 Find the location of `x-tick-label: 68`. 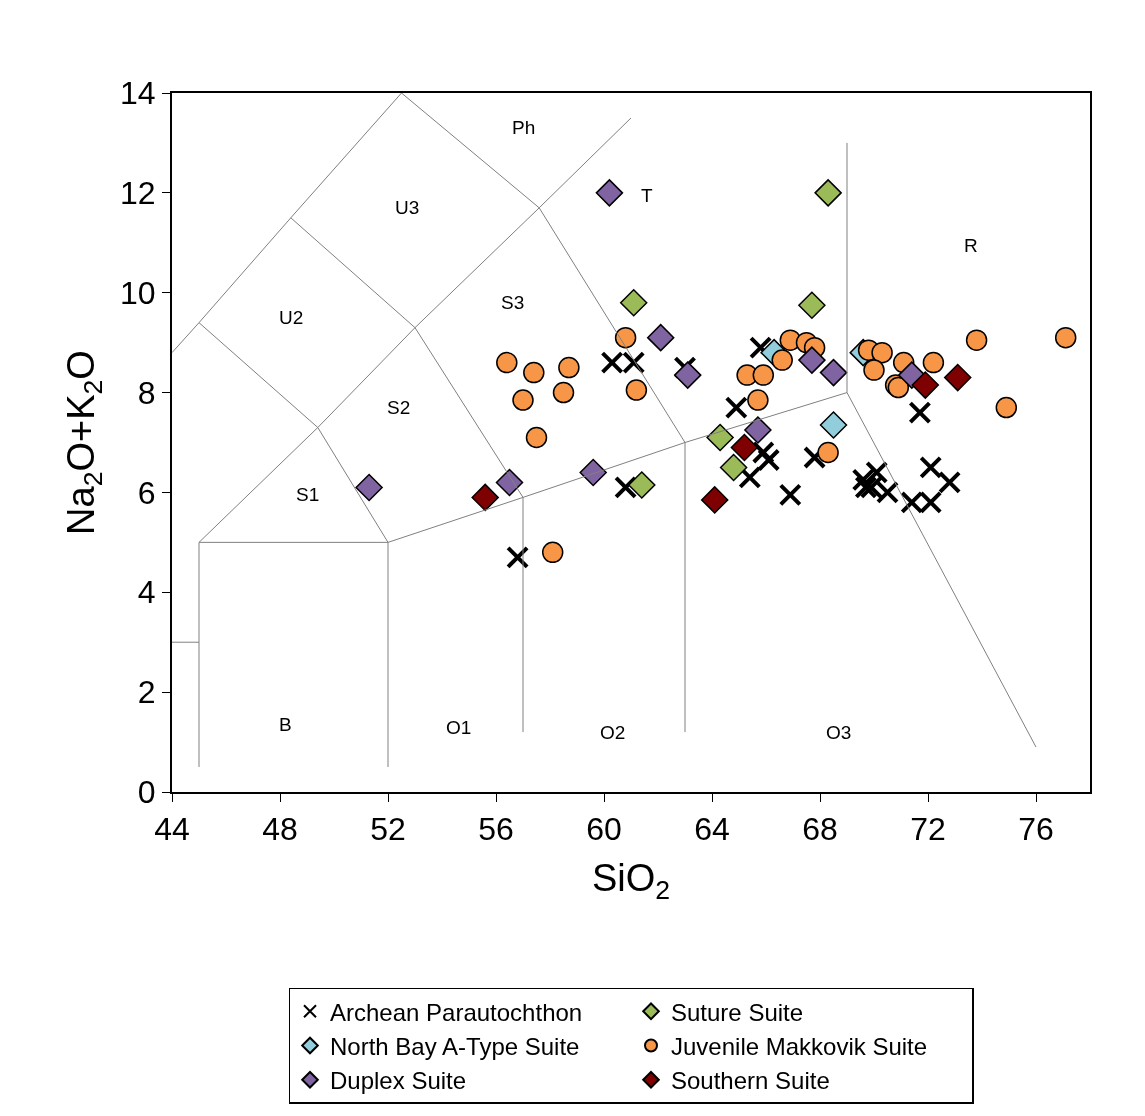

x-tick-label: 68 is located at coordinates (820, 829).